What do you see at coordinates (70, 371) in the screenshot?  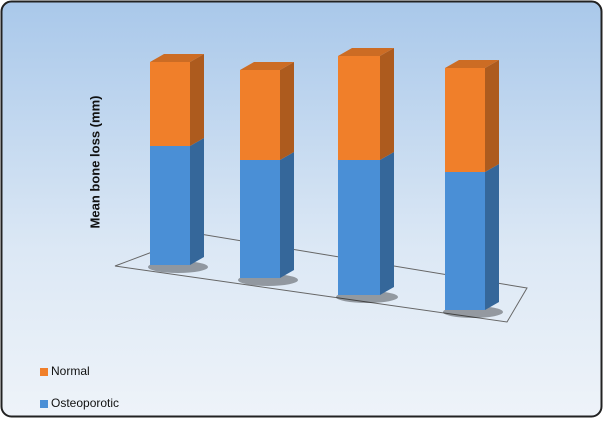 I see `legend-label: Normal` at bounding box center [70, 371].